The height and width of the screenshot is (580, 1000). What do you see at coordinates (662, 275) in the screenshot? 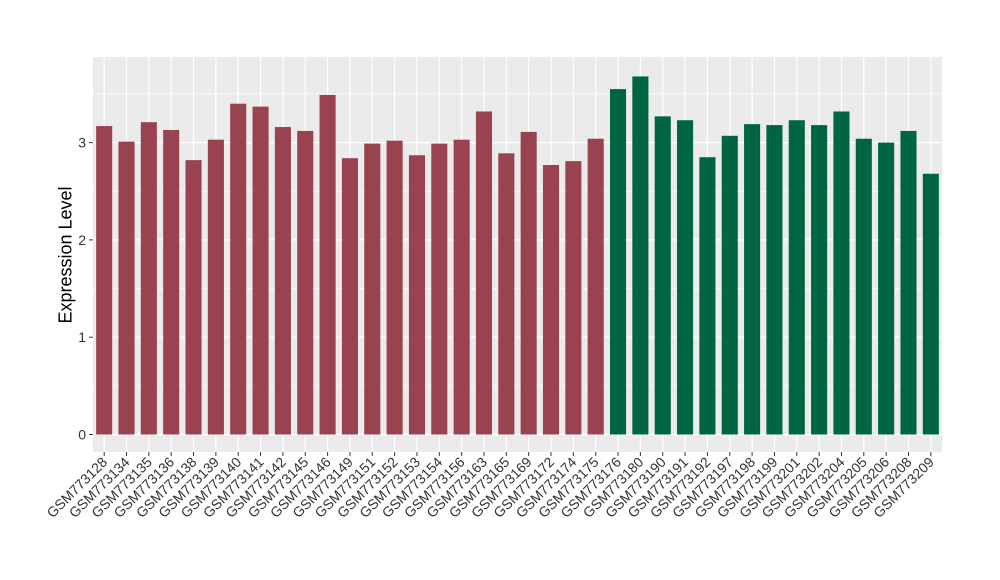
I see `bar-GSM773190` at bounding box center [662, 275].